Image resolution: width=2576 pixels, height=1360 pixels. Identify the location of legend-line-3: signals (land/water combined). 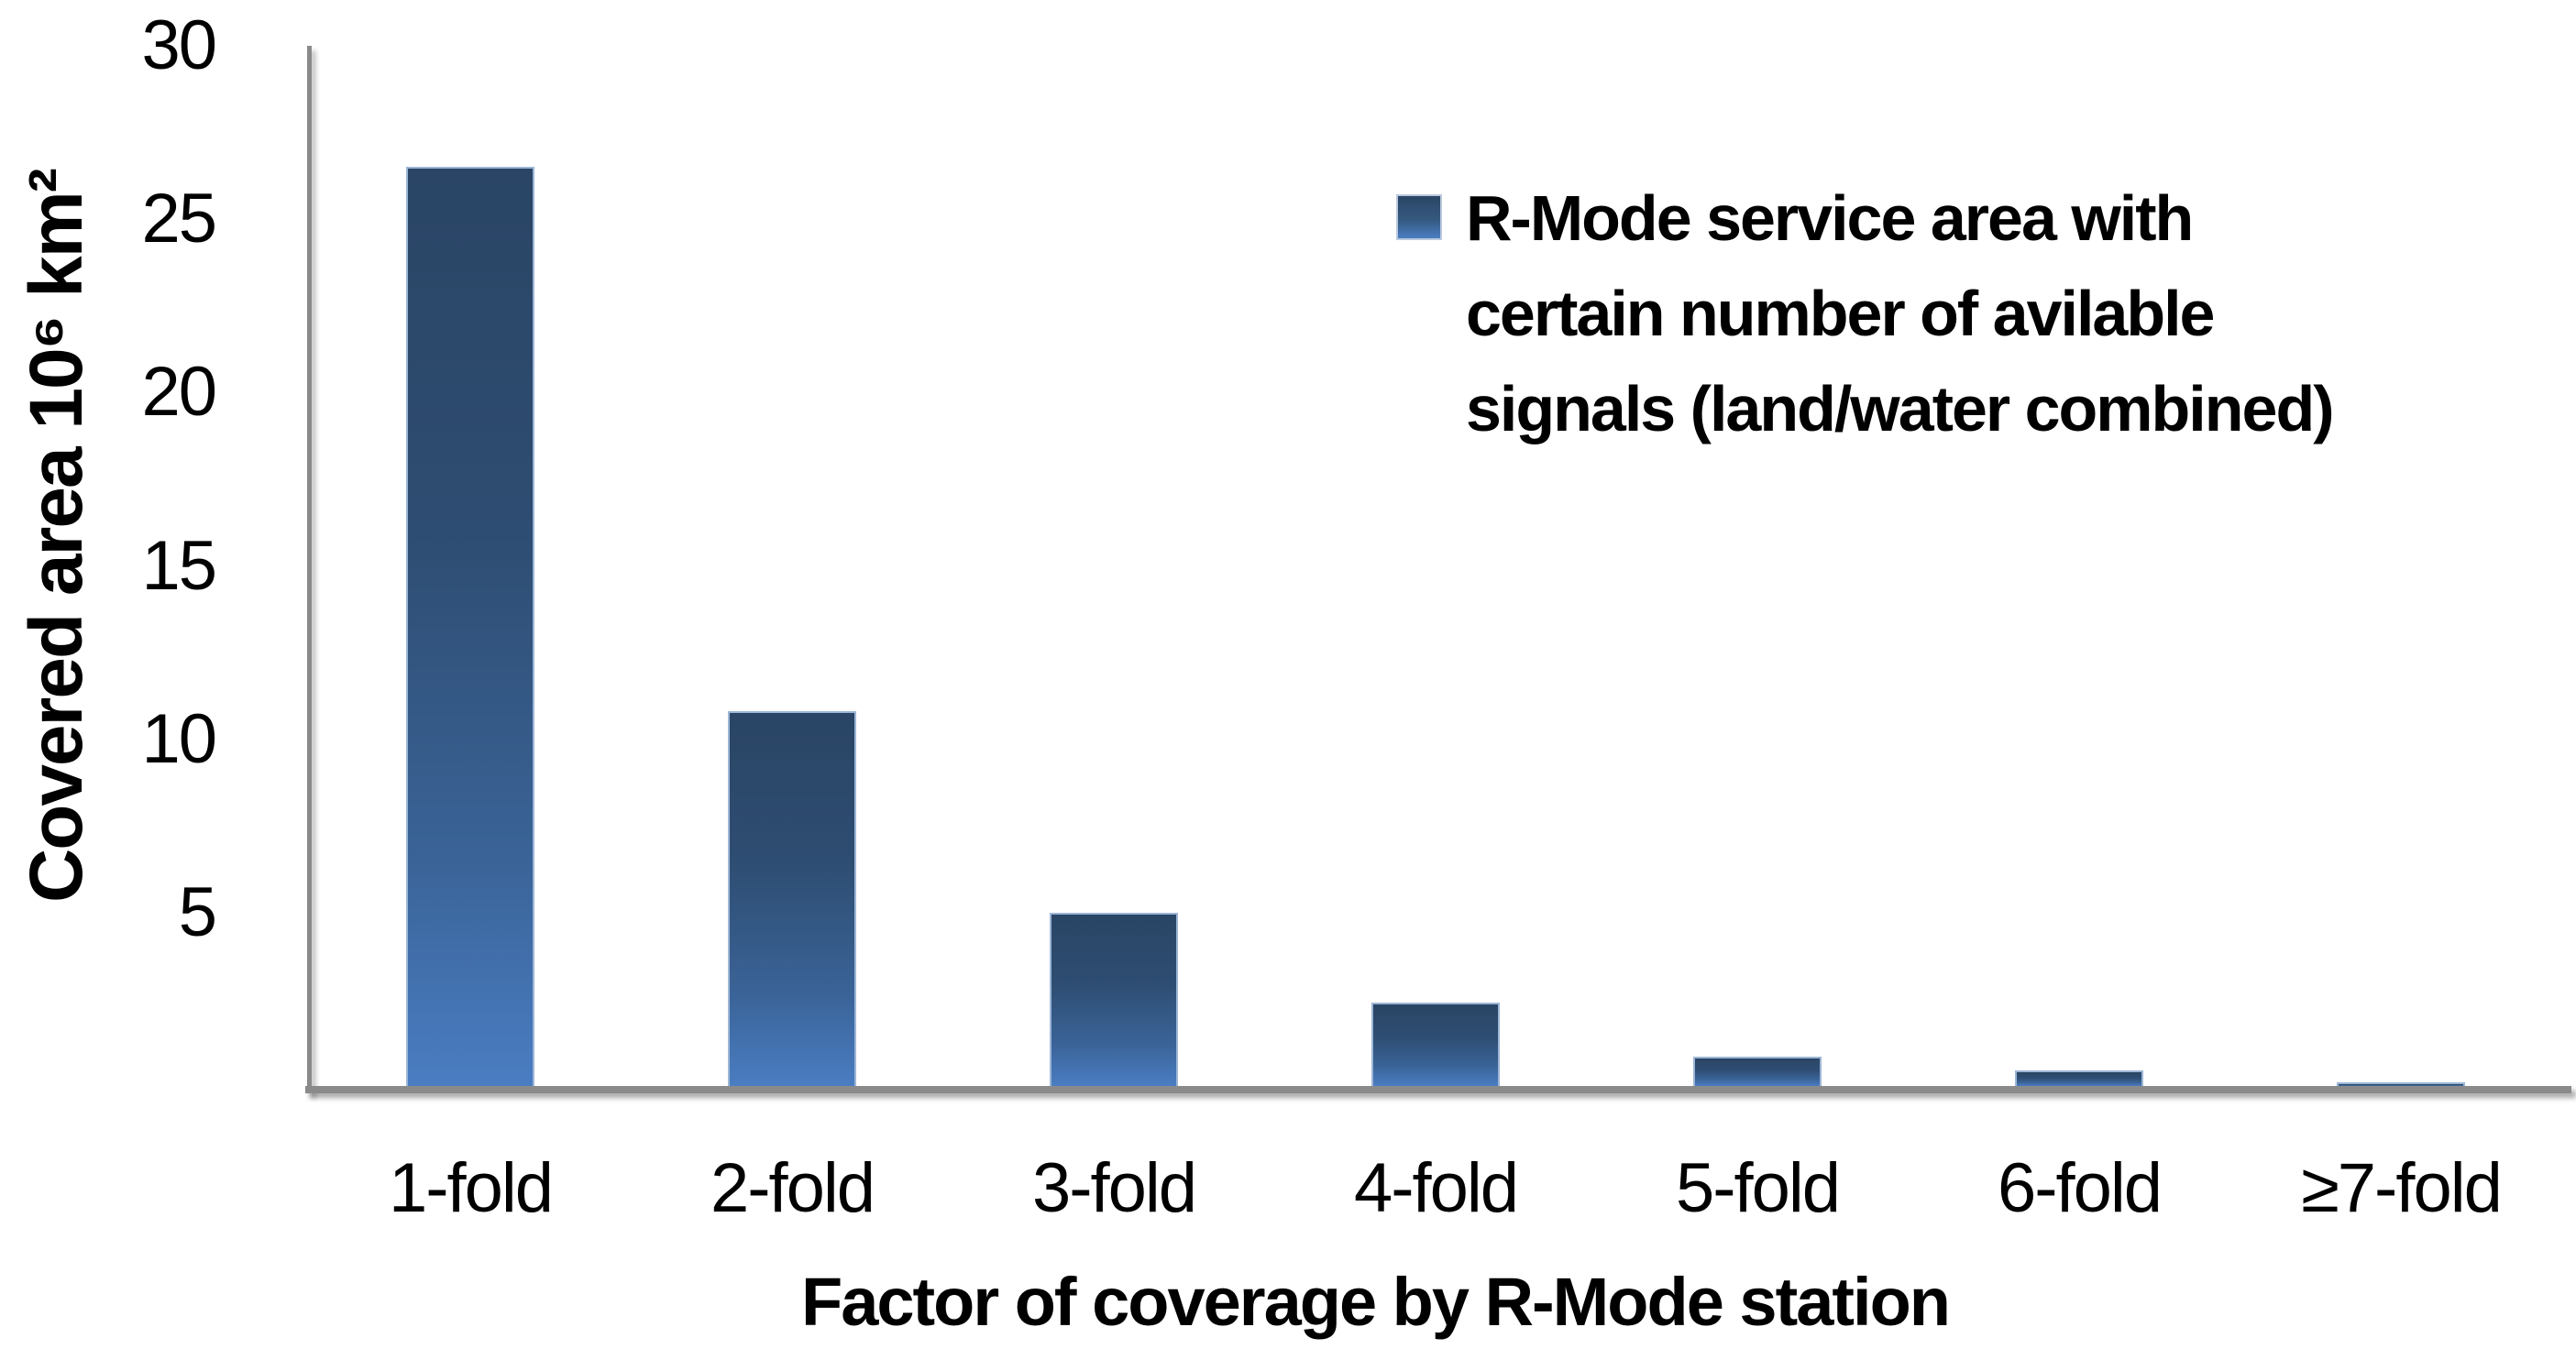
(1901, 408).